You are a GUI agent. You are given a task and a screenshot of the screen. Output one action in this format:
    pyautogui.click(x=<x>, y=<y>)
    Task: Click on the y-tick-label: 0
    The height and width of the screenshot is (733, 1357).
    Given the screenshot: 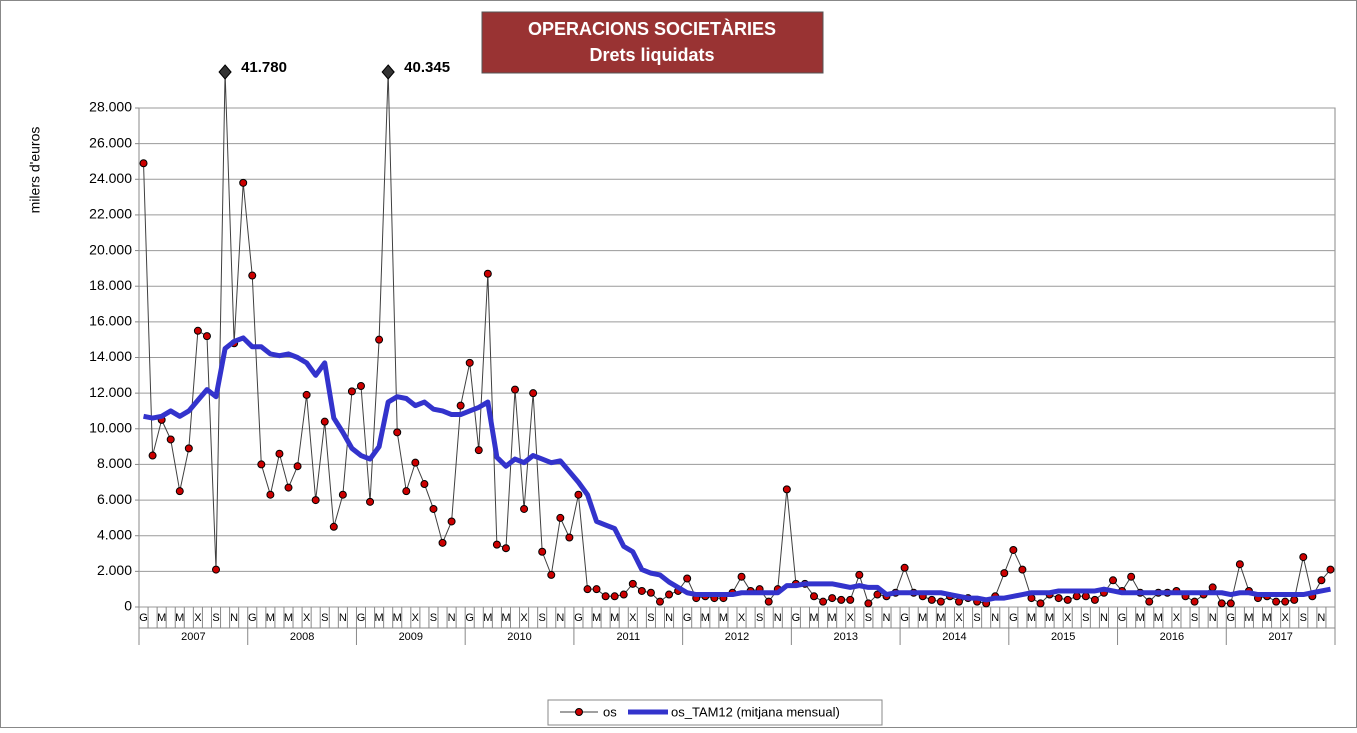 What is the action you would take?
    pyautogui.click(x=128, y=606)
    